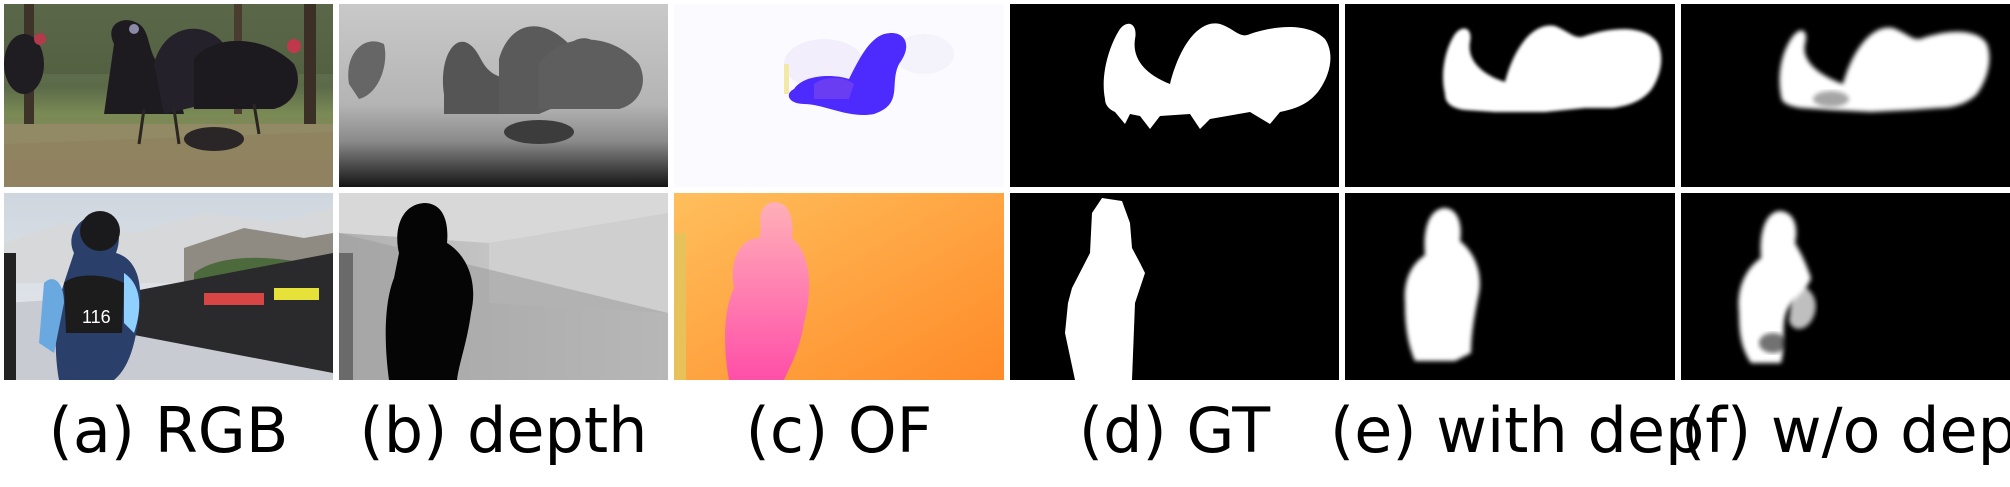  I want to click on caption-with-depth: (e) with dep, so click(1517, 430).